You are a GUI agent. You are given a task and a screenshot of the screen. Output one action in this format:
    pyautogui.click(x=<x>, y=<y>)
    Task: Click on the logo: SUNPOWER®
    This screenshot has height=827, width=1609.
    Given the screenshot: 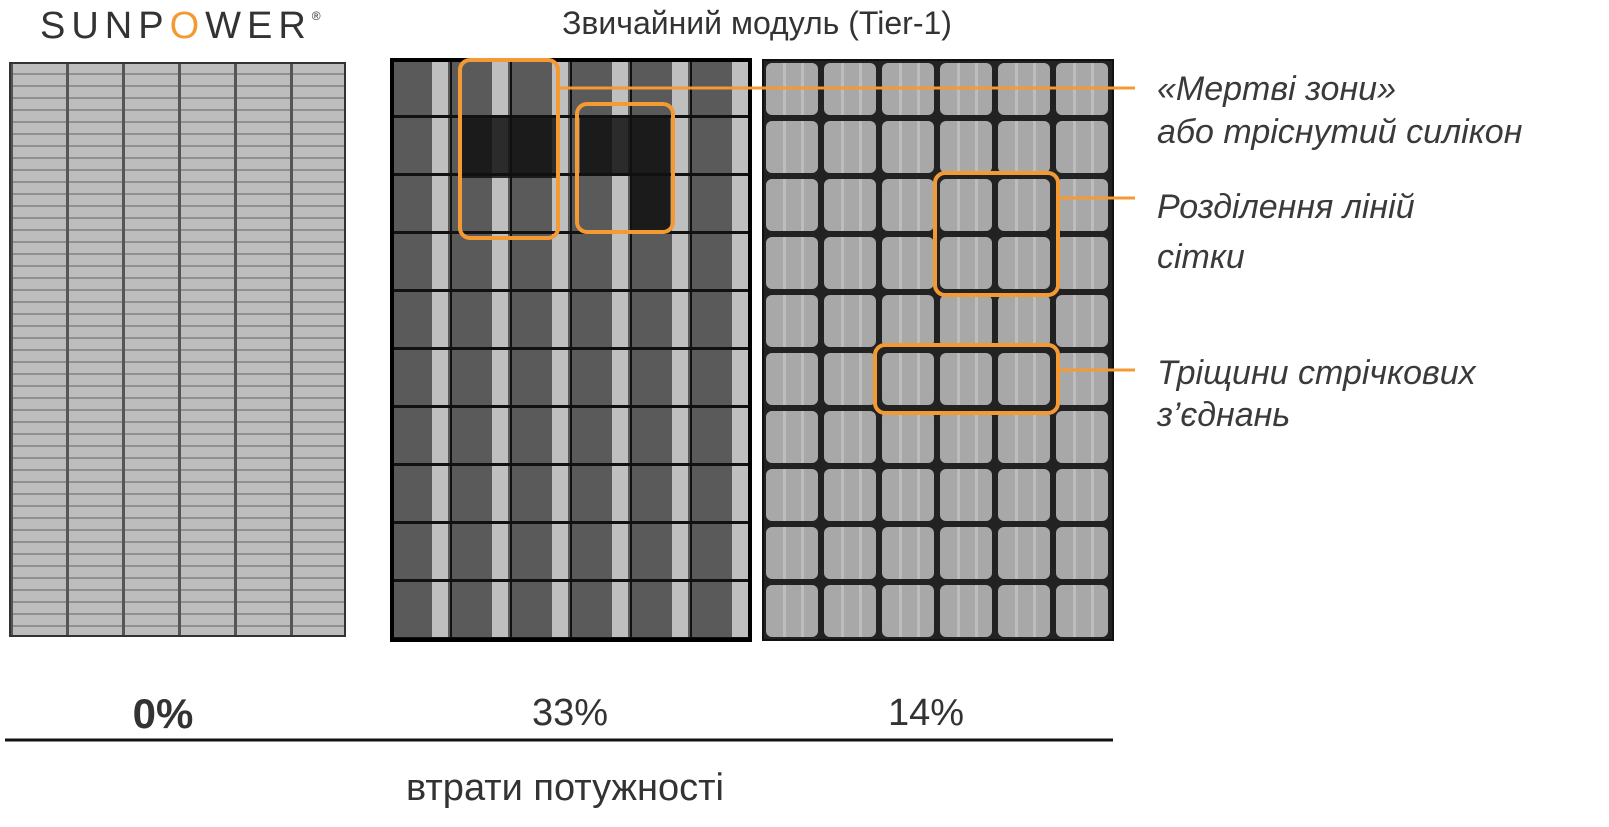 What is the action you would take?
    pyautogui.click(x=183, y=26)
    